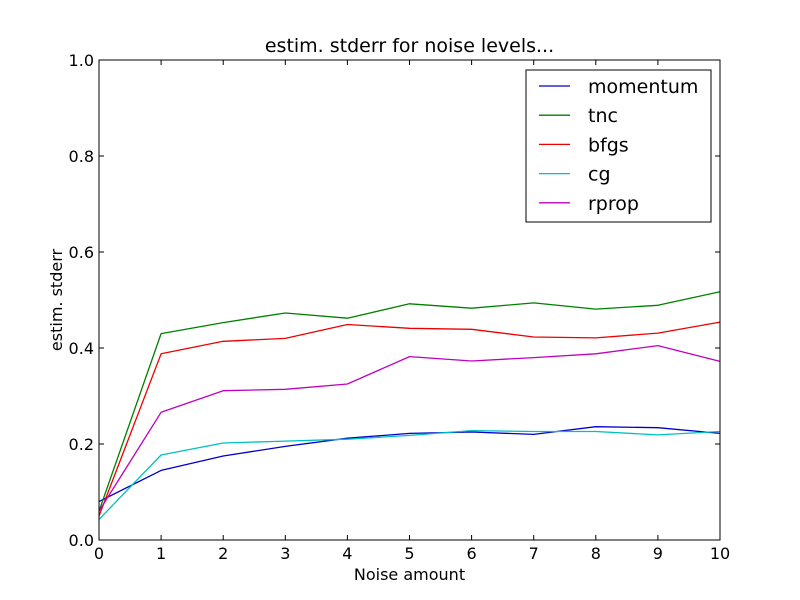 This screenshot has width=800, height=600. Describe the element at coordinates (81, 156) in the screenshot. I see `y-tick-label: 0.8` at that location.